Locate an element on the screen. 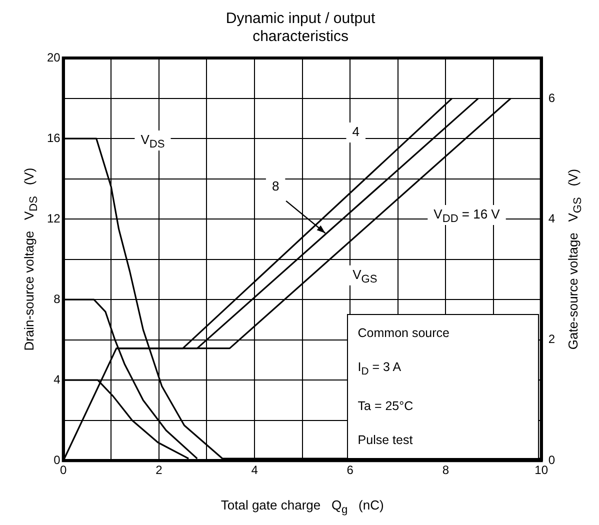 Image resolution: width=599 pixels, height=525 pixels. y-tick-label: 20 is located at coordinates (53, 57).